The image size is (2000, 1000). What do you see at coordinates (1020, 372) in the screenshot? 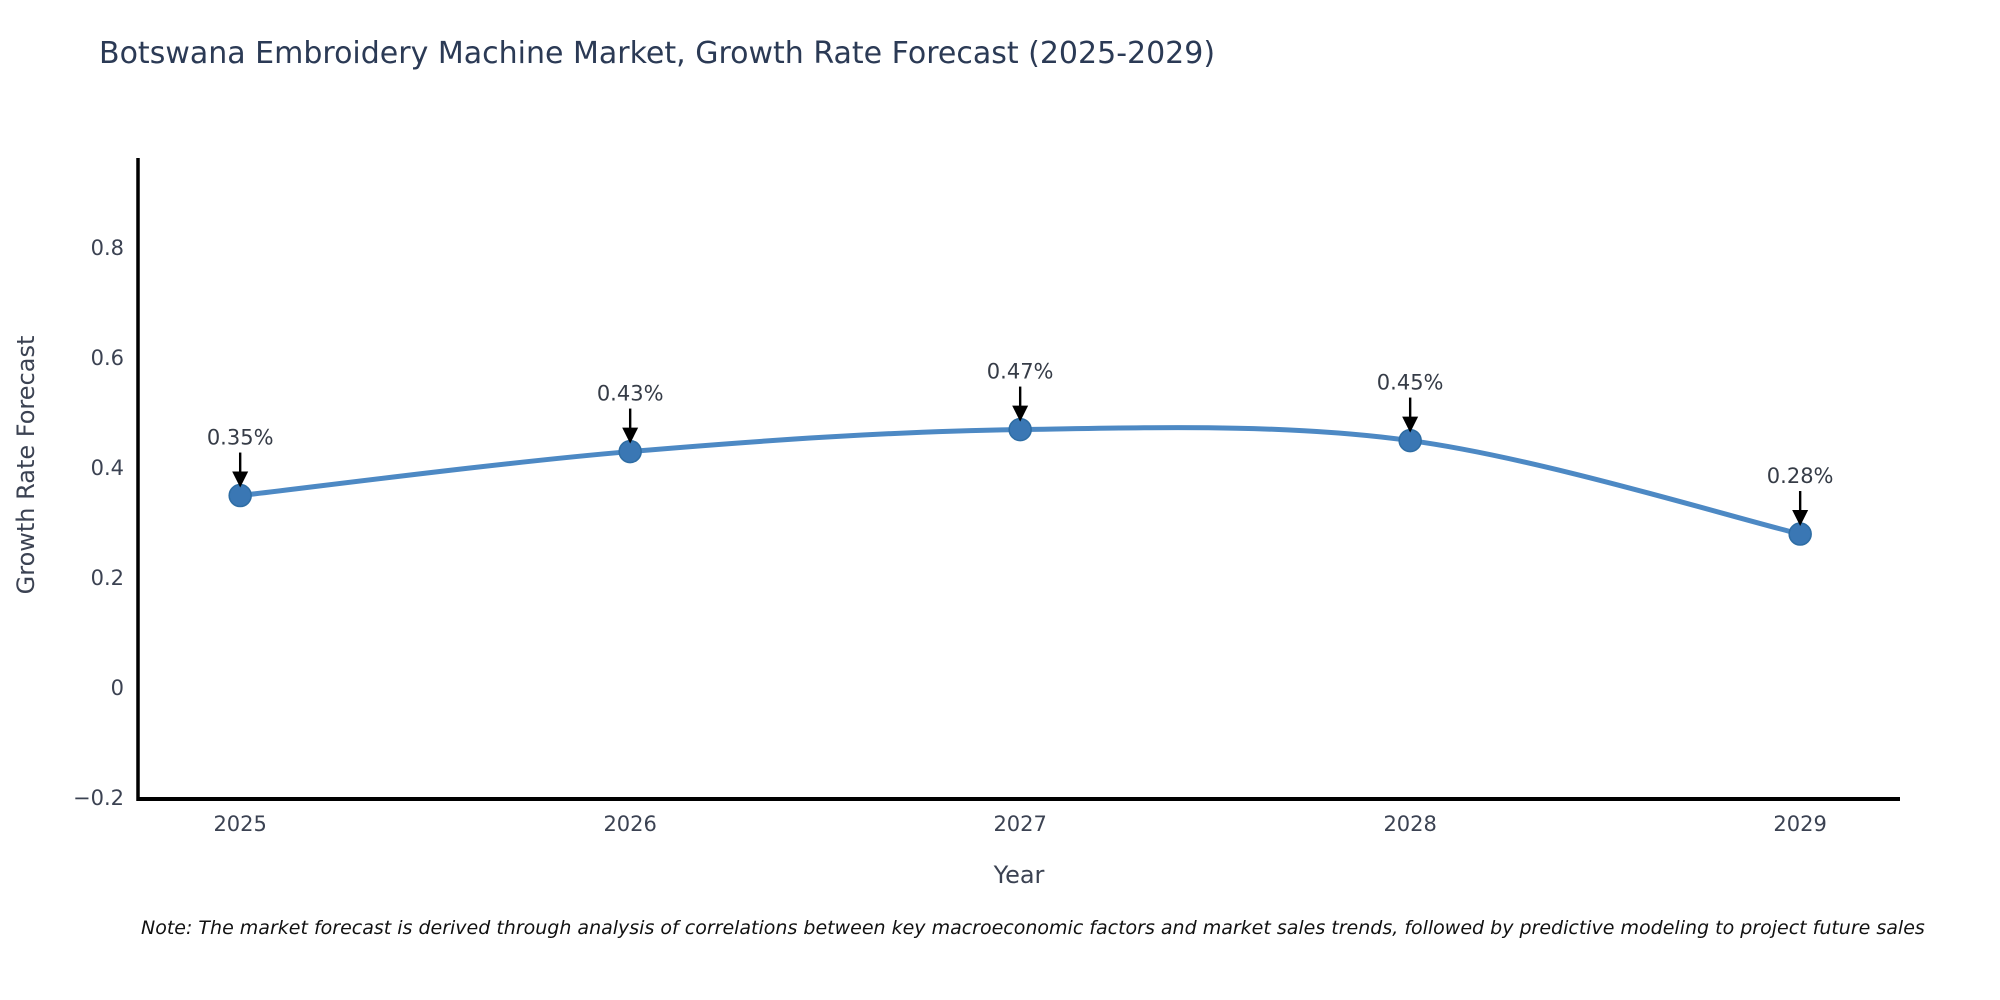
I see `annotation-label: 0.47%` at bounding box center [1020, 372].